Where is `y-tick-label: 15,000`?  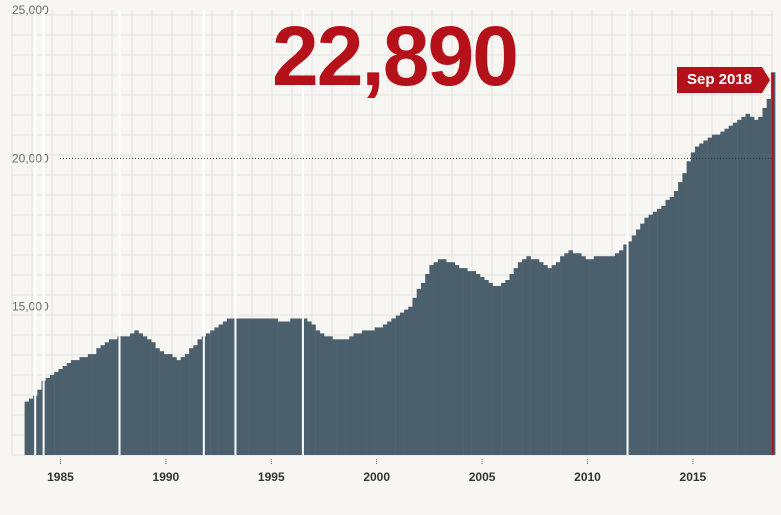
y-tick-label: 15,000 is located at coordinates (30, 307).